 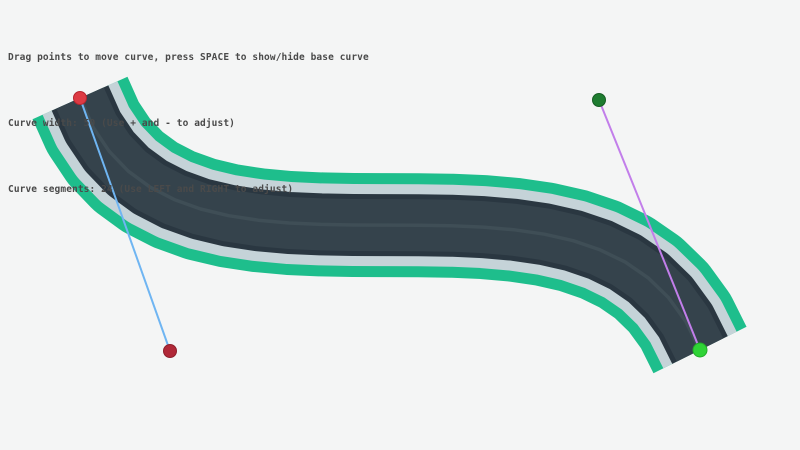 I want to click on end-handle-line, so click(x=649, y=225).